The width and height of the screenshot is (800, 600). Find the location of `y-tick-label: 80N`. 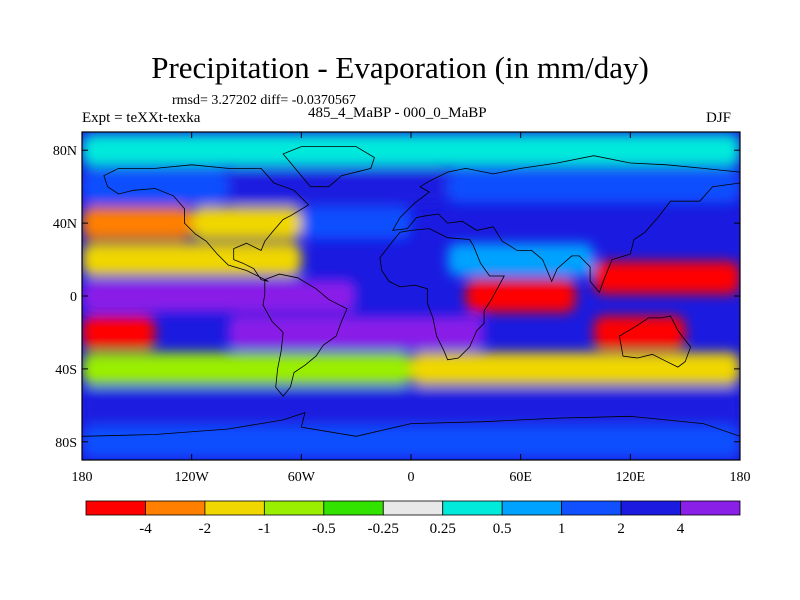

y-tick-label: 80N is located at coordinates (65, 151).